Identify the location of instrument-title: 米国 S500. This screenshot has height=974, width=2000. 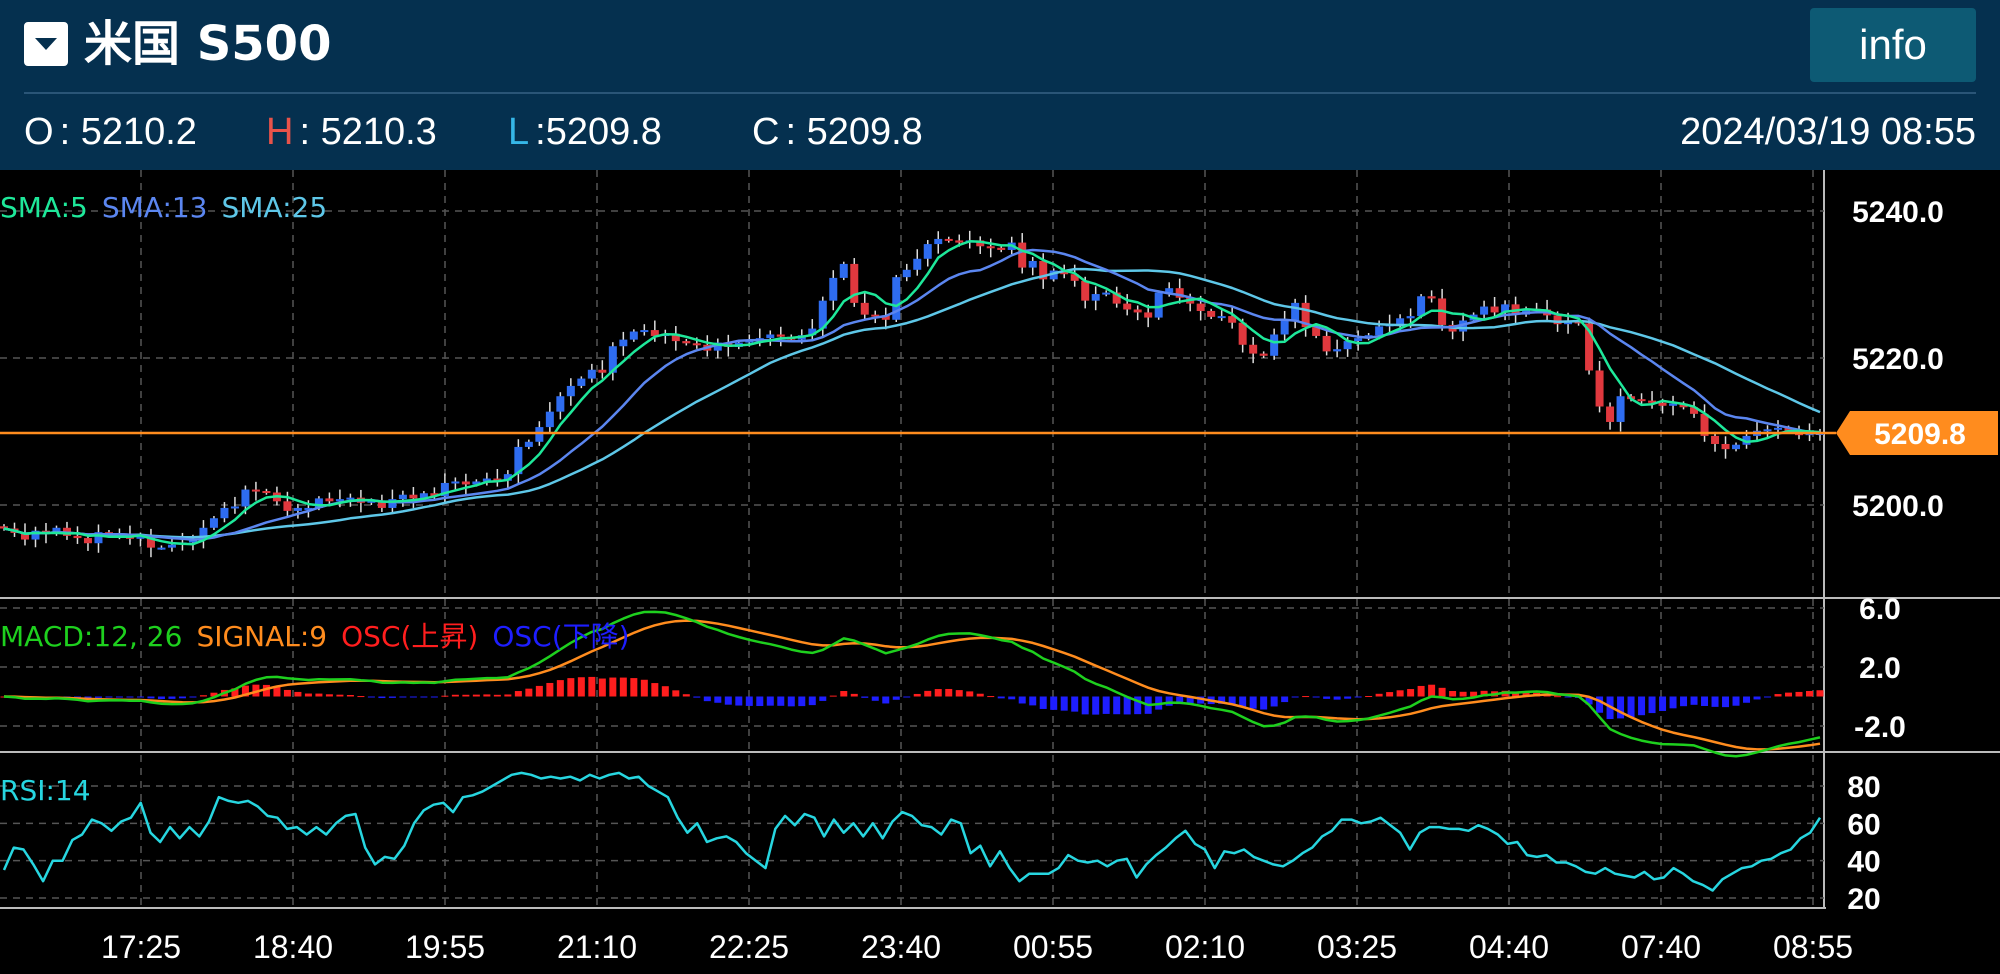
(208, 44).